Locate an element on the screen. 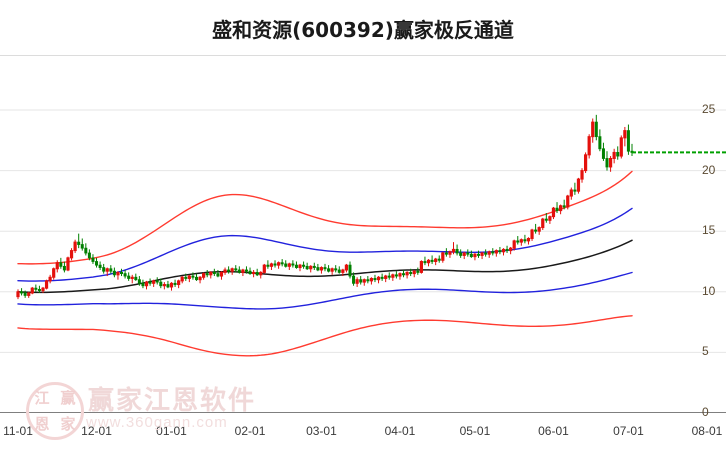  lower-inner-band is located at coordinates (325, 290).